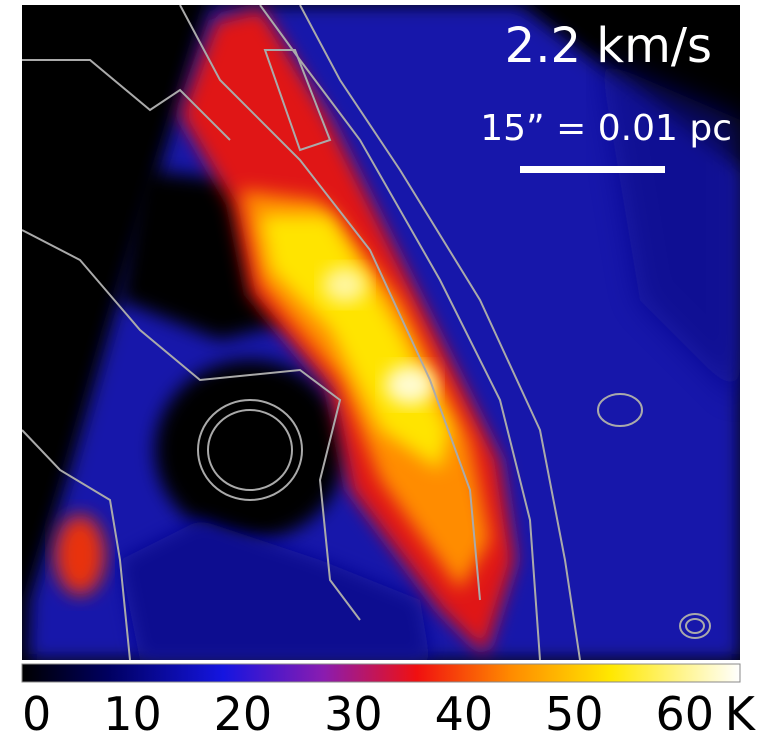  I want to click on scale-label: 15” = 0.01 pc, so click(606, 128).